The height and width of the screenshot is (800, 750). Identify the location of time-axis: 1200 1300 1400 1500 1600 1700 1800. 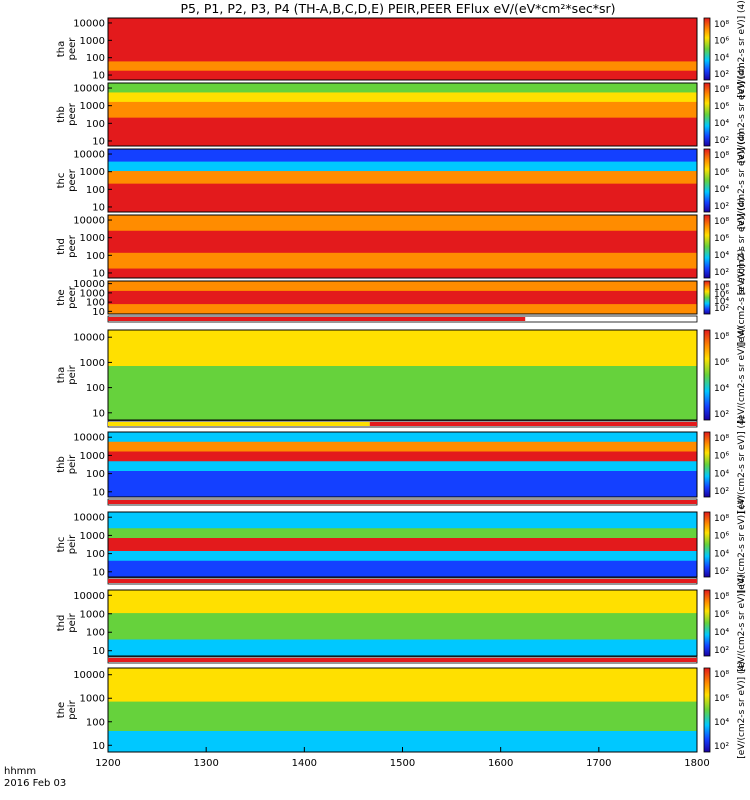
(402, 758).